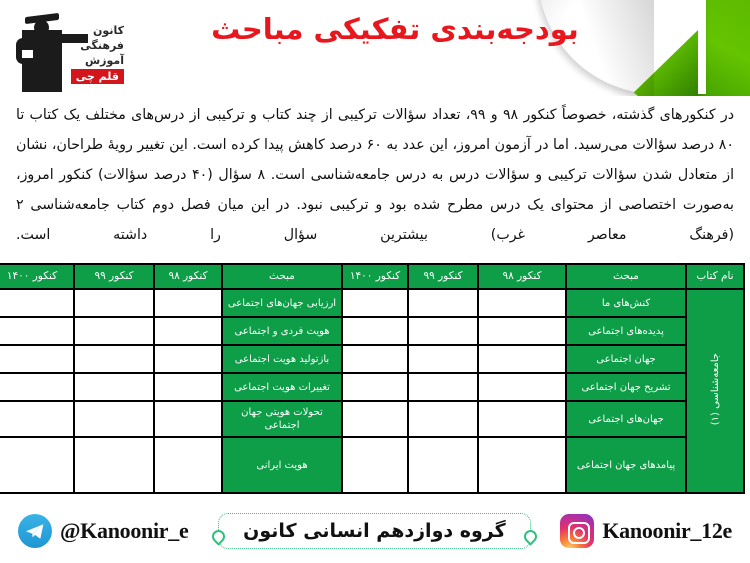 Image resolution: width=750 pixels, height=563 pixels. What do you see at coordinates (37, 276) in the screenshot?
I see `col-header-konkur-1400-left: کنکور ۱۴۰۰` at bounding box center [37, 276].